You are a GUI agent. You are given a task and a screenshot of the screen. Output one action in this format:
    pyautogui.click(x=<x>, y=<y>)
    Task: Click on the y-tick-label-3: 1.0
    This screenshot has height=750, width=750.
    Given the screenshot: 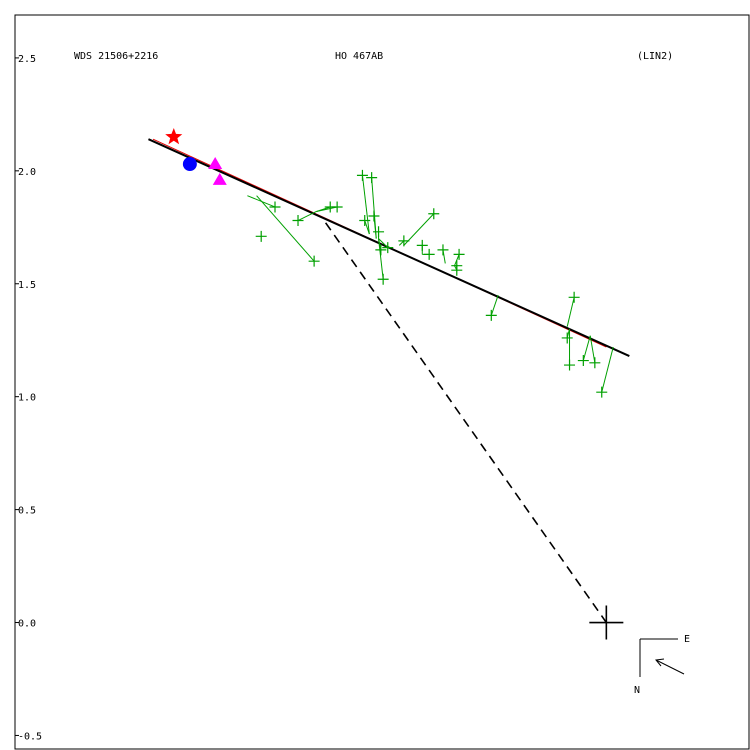 What is the action you would take?
    pyautogui.click(x=27, y=398)
    